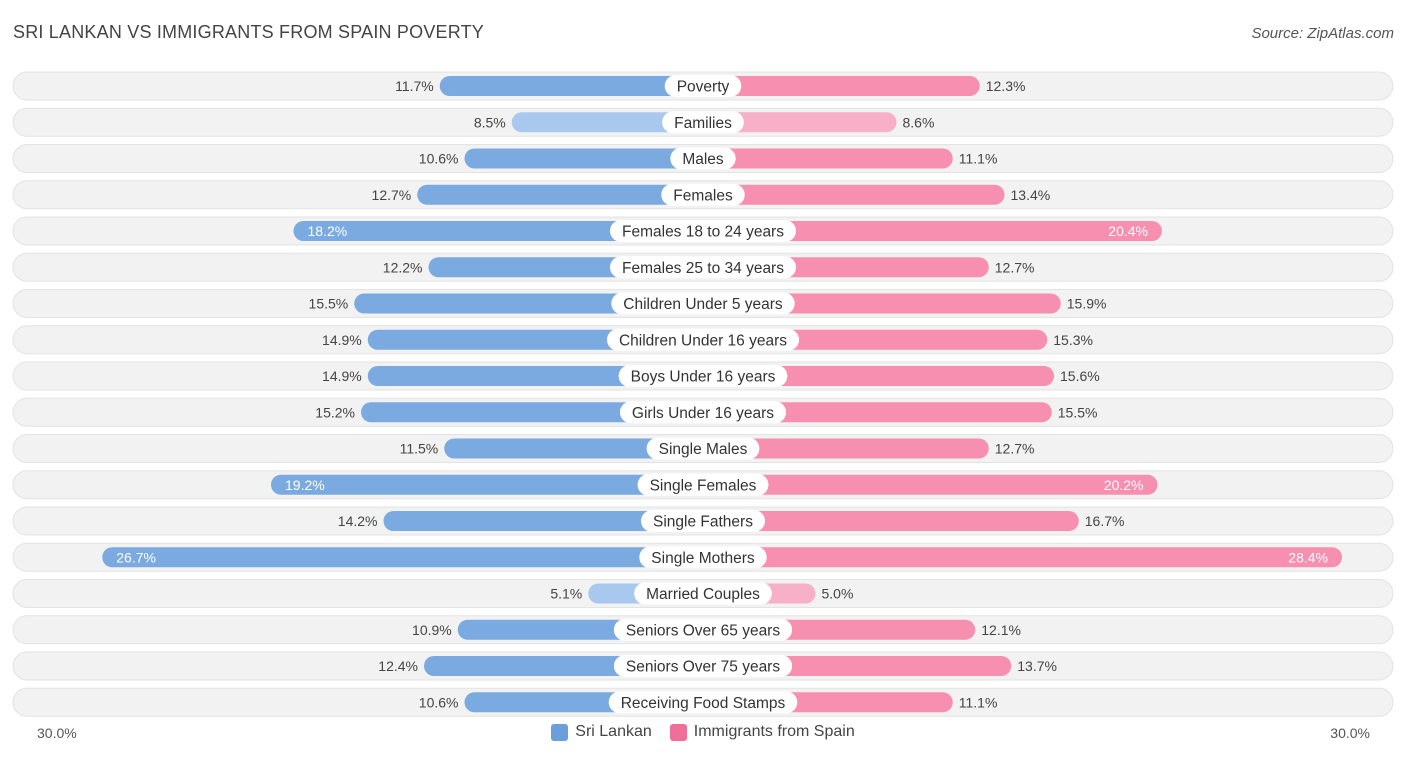 This screenshot has height=758, width=1406. I want to click on category-pill-single-males, so click(703, 448).